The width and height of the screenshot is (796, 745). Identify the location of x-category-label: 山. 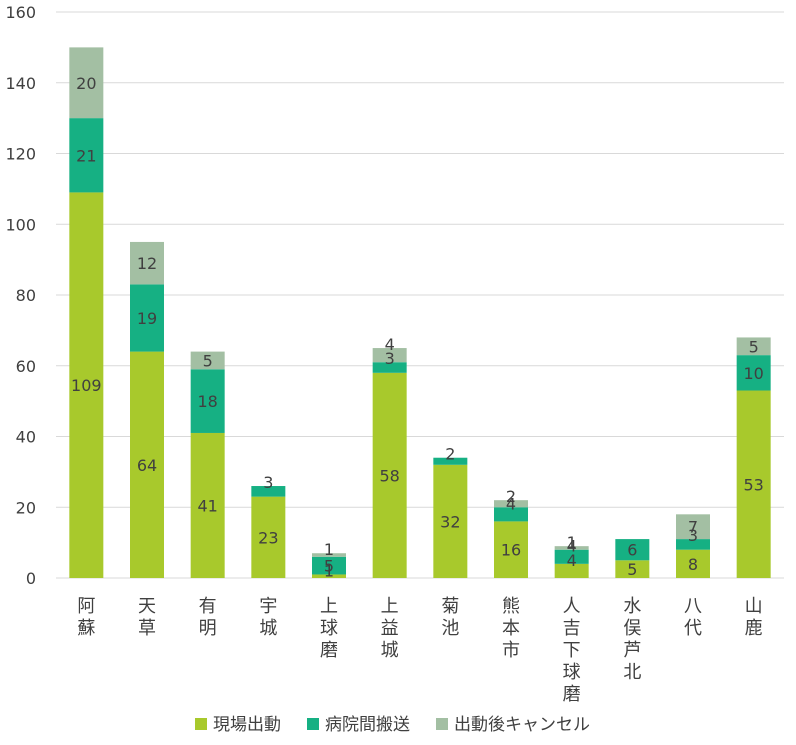
(754, 606).